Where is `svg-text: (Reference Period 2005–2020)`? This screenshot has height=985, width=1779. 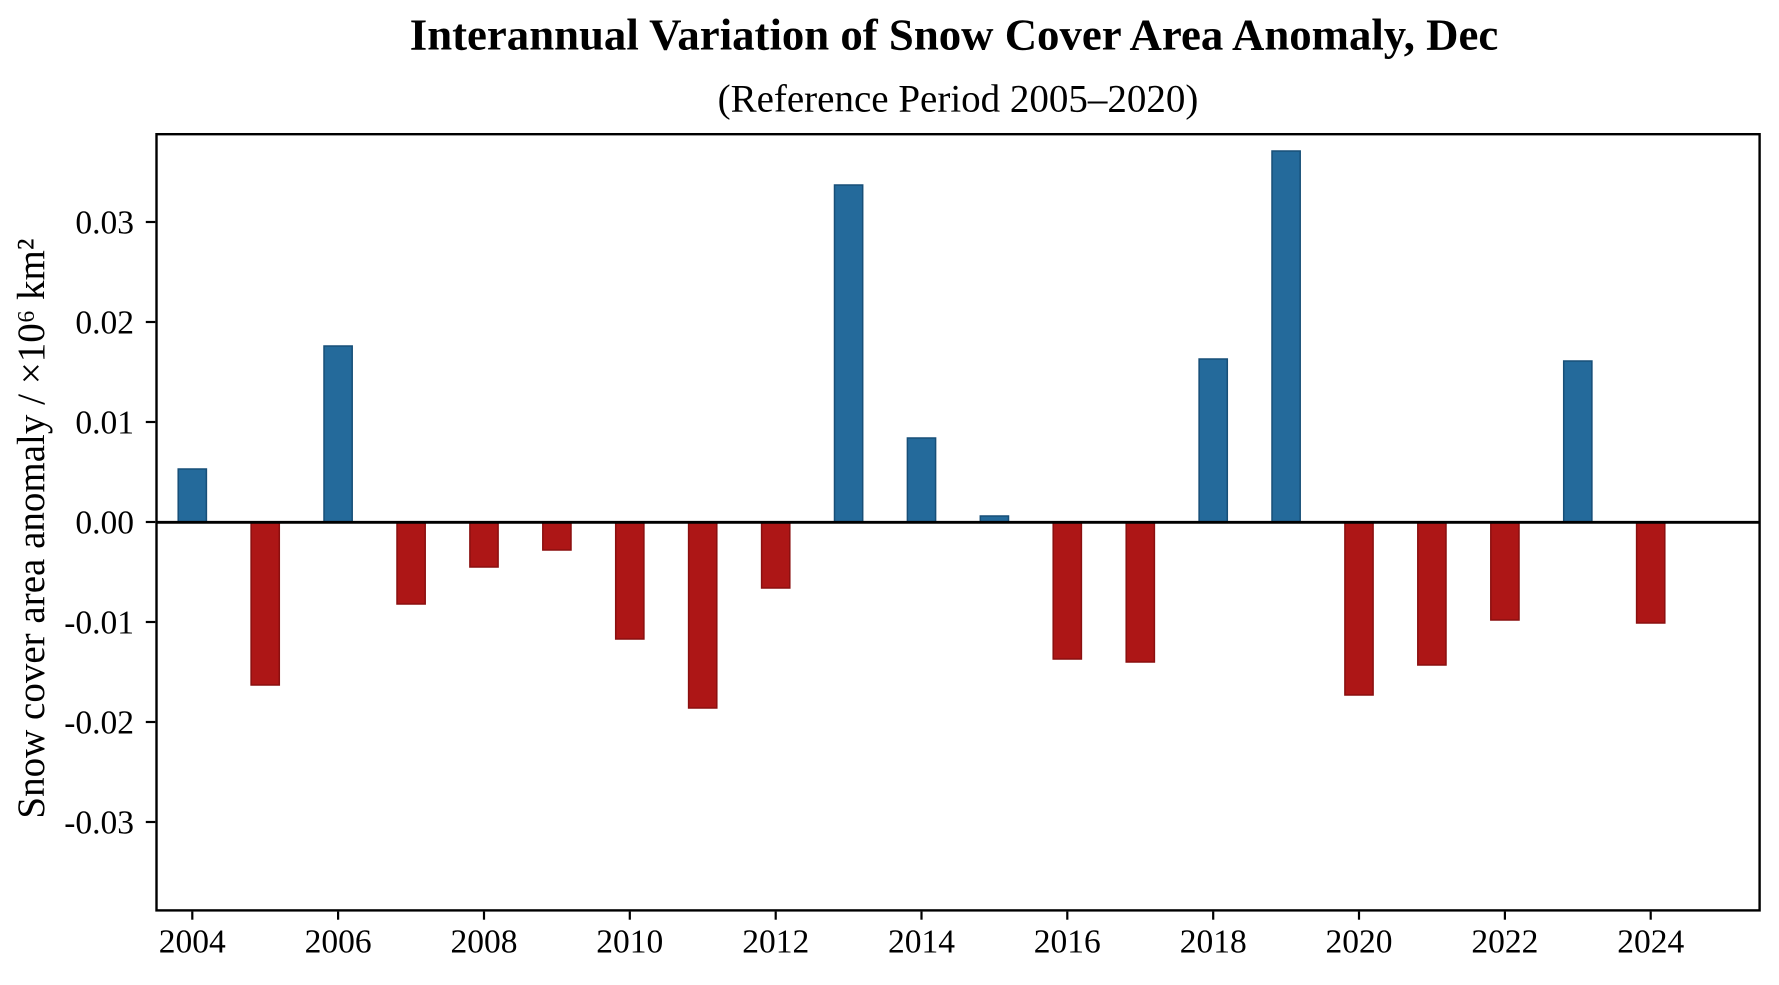 svg-text: (Reference Period 2005–2020) is located at coordinates (958, 99).